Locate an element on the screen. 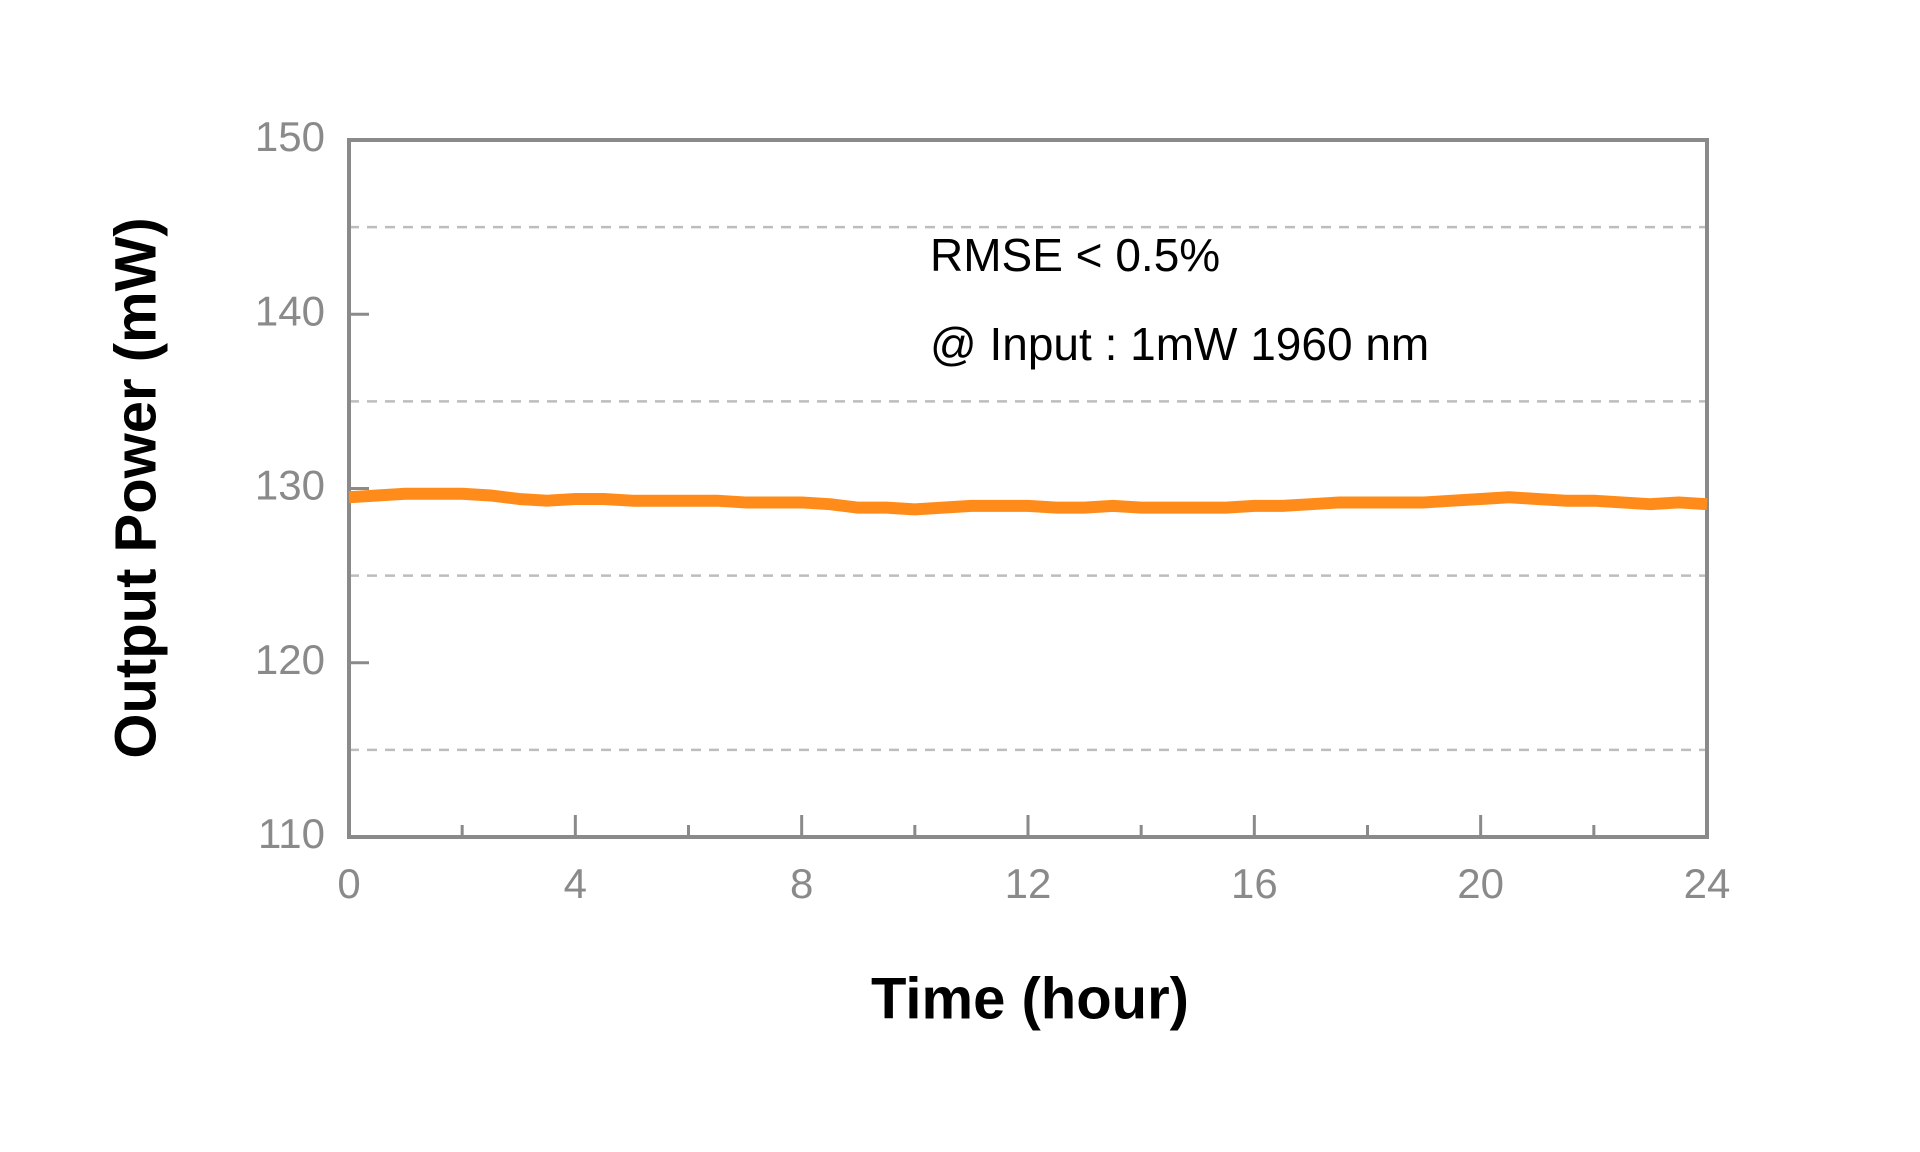 The width and height of the screenshot is (1920, 1152). x-tick-label: 8 is located at coordinates (801, 883).